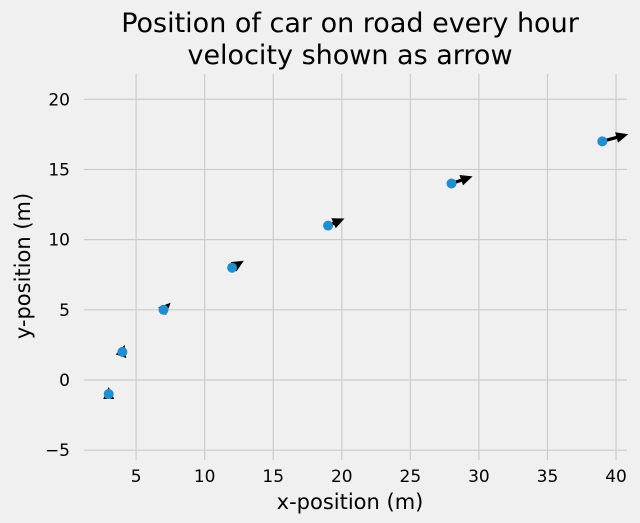 The width and height of the screenshot is (640, 523). What do you see at coordinates (616, 477) in the screenshot?
I see `x-tick-label: 40` at bounding box center [616, 477].